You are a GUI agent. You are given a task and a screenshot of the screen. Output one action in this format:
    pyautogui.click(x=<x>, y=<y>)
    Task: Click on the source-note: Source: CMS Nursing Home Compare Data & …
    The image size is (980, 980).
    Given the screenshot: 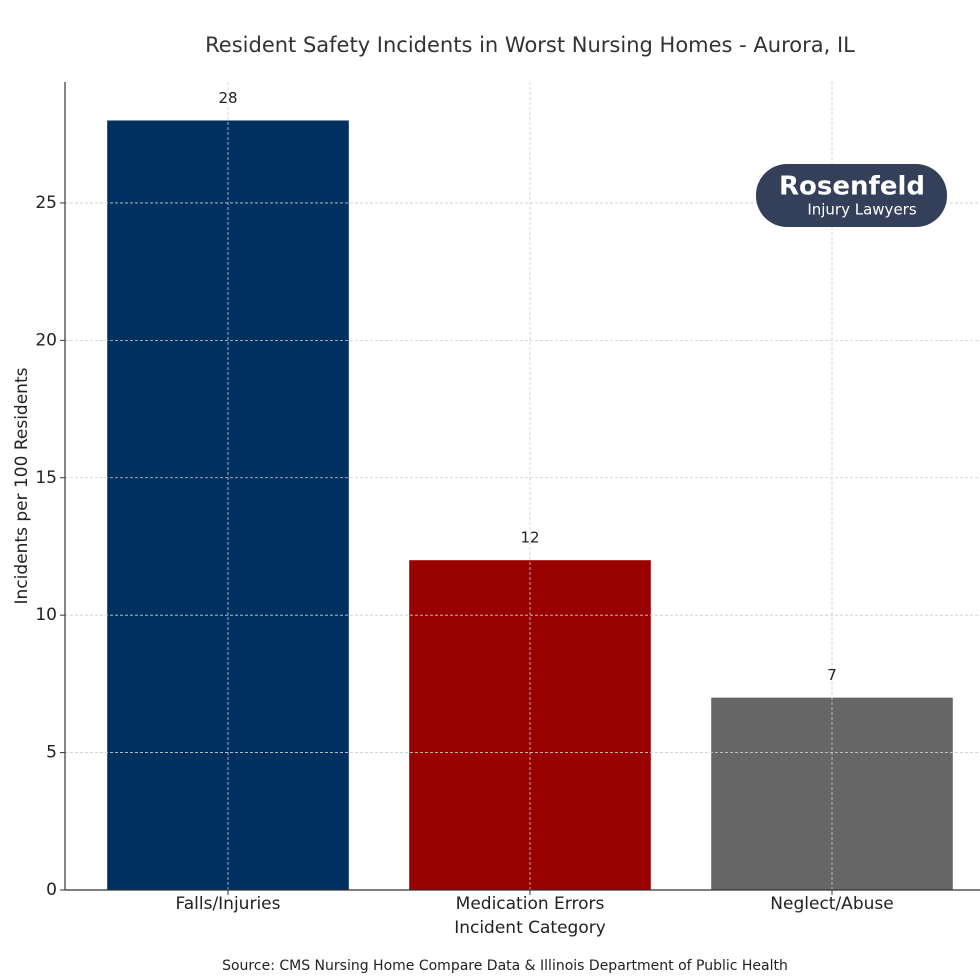 What is the action you would take?
    pyautogui.click(x=505, y=966)
    